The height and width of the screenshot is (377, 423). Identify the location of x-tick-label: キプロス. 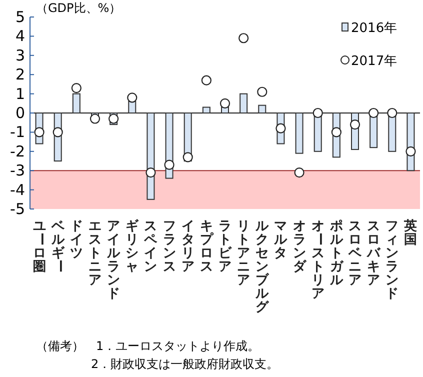
(207, 246).